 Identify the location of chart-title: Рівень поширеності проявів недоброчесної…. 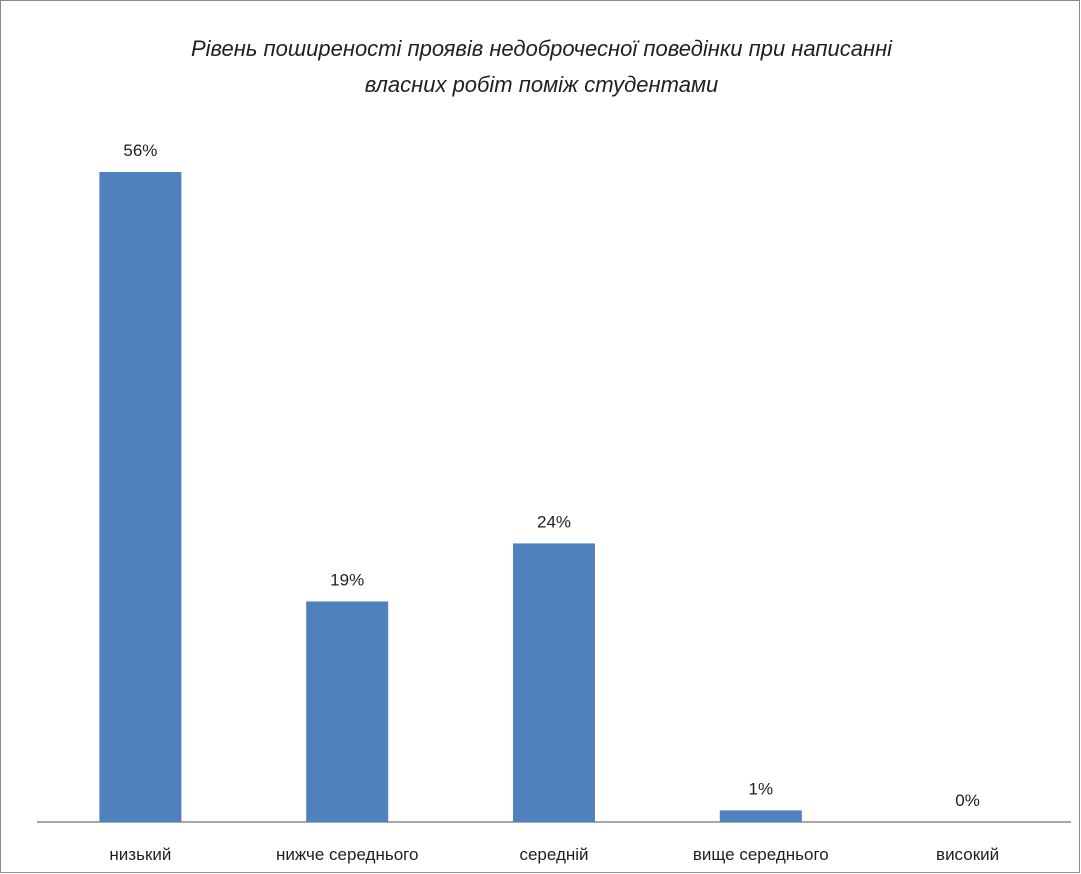
(541, 67).